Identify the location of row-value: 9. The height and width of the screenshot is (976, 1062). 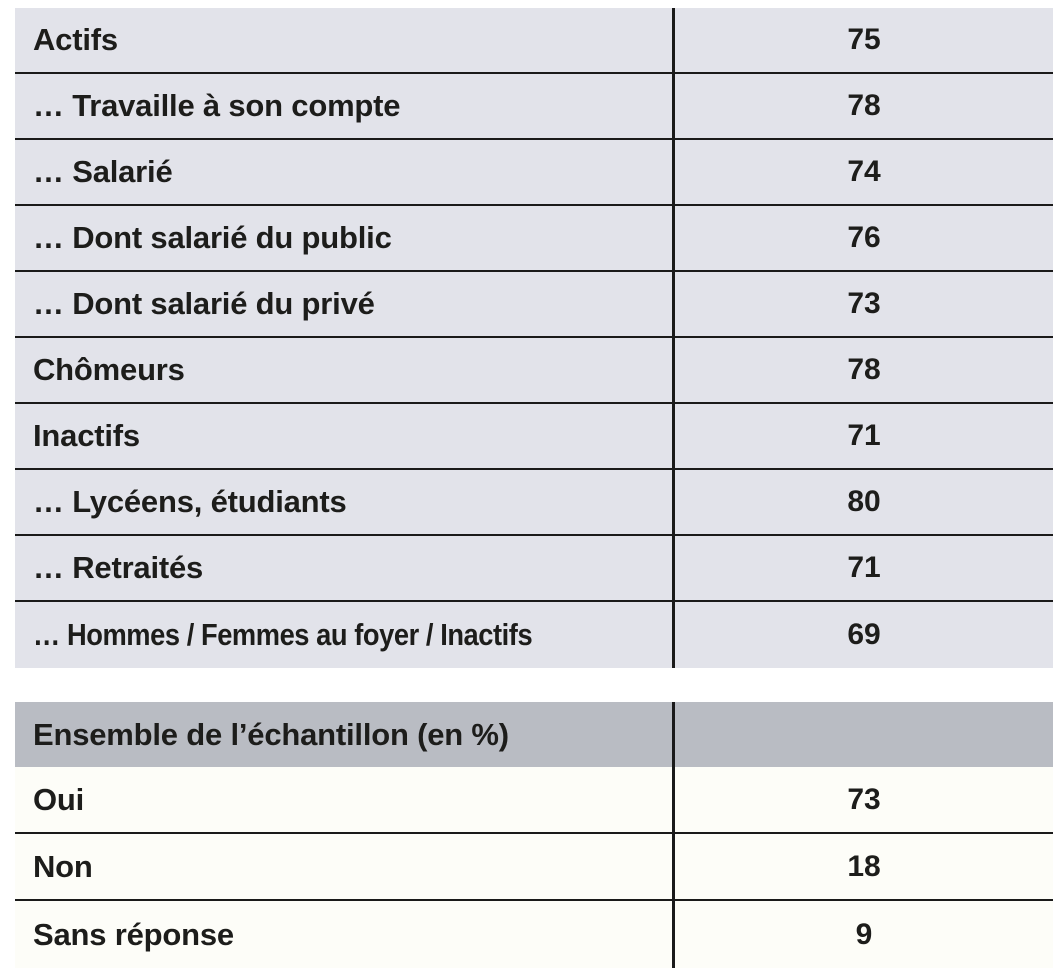
(864, 934).